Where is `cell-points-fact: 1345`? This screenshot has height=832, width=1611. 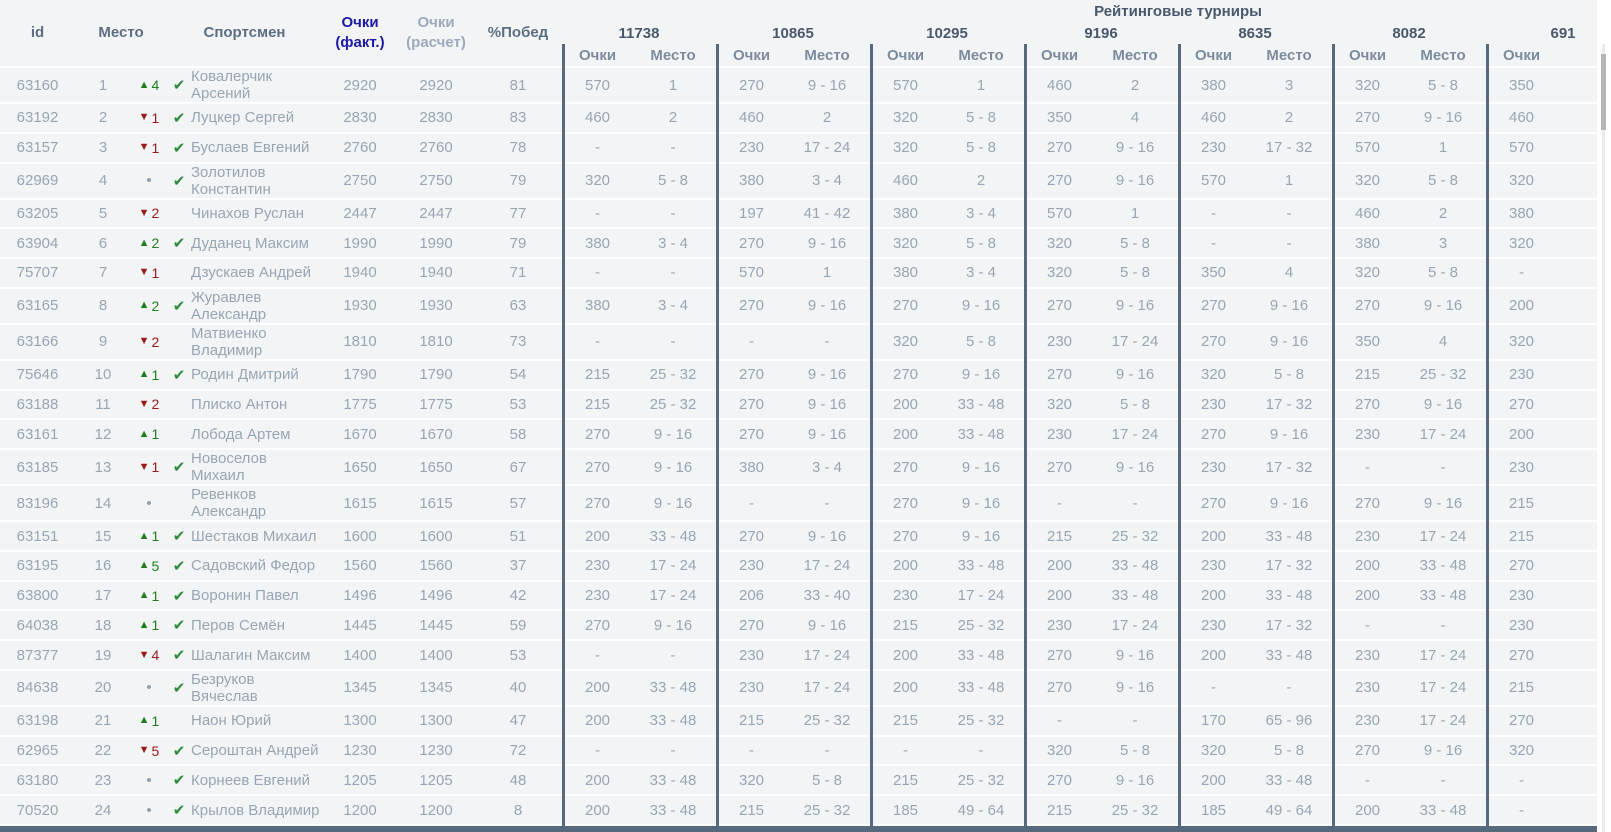
cell-points-fact: 1345 is located at coordinates (360, 688).